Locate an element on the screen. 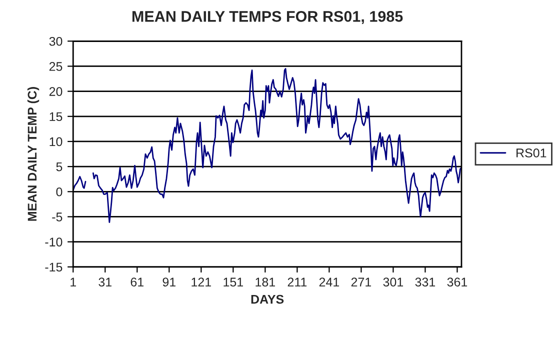  x-tick-label: 61 is located at coordinates (137, 282).